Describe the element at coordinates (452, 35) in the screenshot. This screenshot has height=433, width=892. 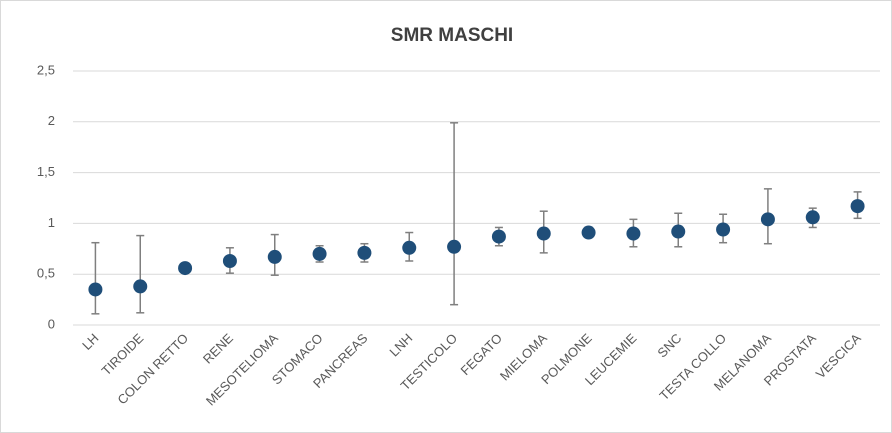
I see `chart-title: SMR MASCHI` at that location.